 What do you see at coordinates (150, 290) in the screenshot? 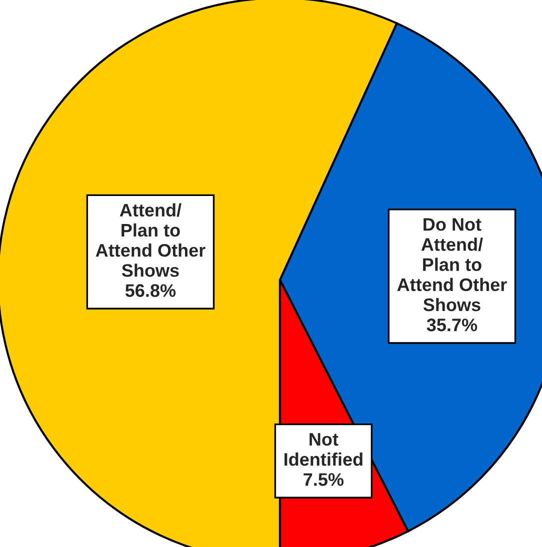
I see `data-label: 56.8%` at bounding box center [150, 290].